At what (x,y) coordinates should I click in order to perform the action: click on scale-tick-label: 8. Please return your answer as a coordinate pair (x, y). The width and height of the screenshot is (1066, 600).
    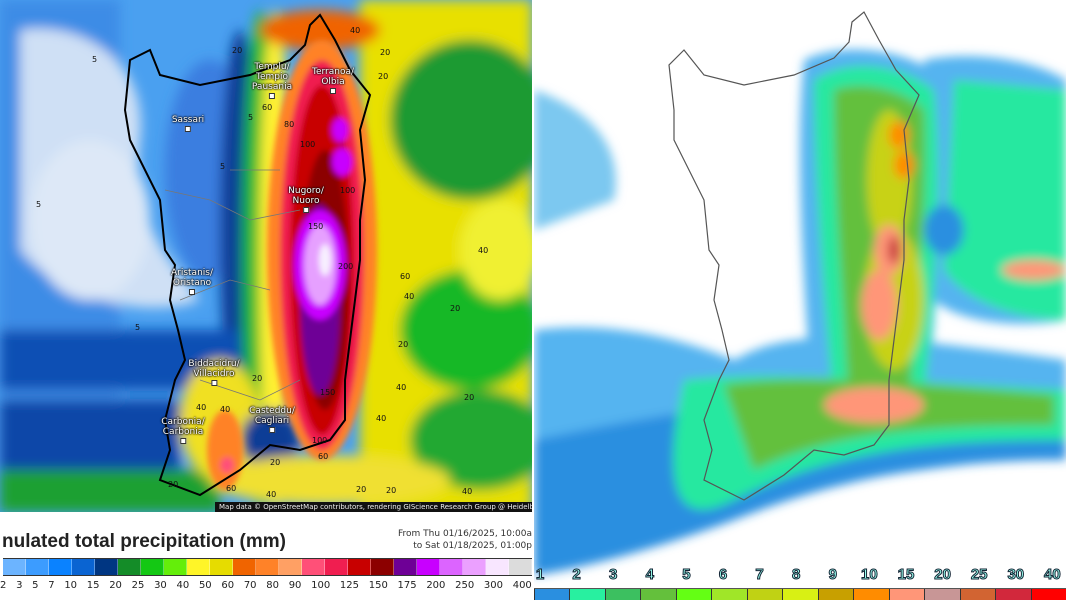
    Looking at the image, I should click on (796, 575).